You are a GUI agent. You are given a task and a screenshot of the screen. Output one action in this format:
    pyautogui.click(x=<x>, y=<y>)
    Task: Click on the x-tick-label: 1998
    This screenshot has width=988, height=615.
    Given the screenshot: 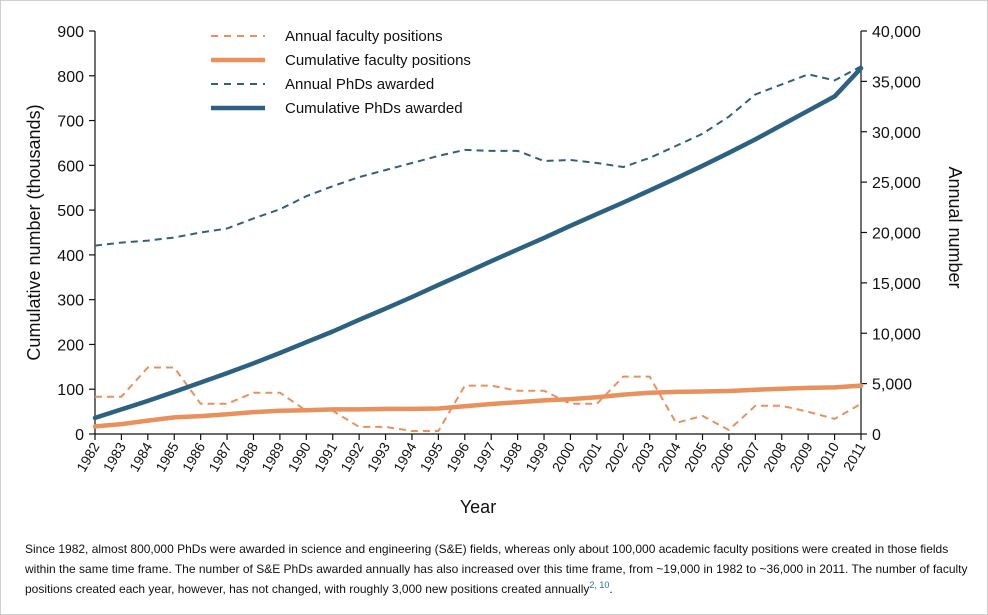 What is the action you would take?
    pyautogui.click(x=511, y=456)
    